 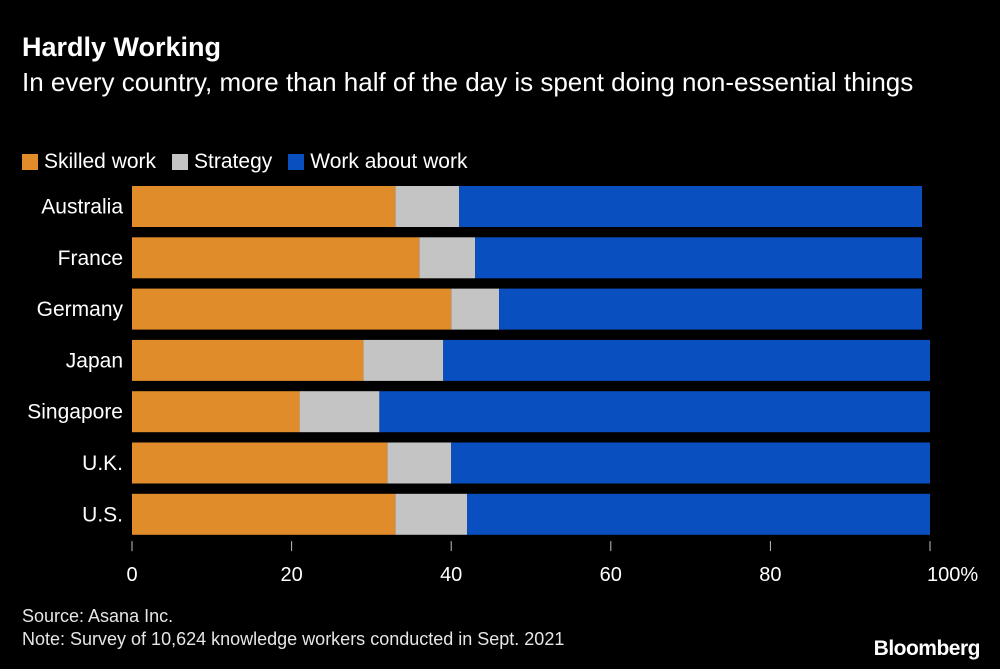 I want to click on category-label-singapore: Singapore, so click(x=75, y=412).